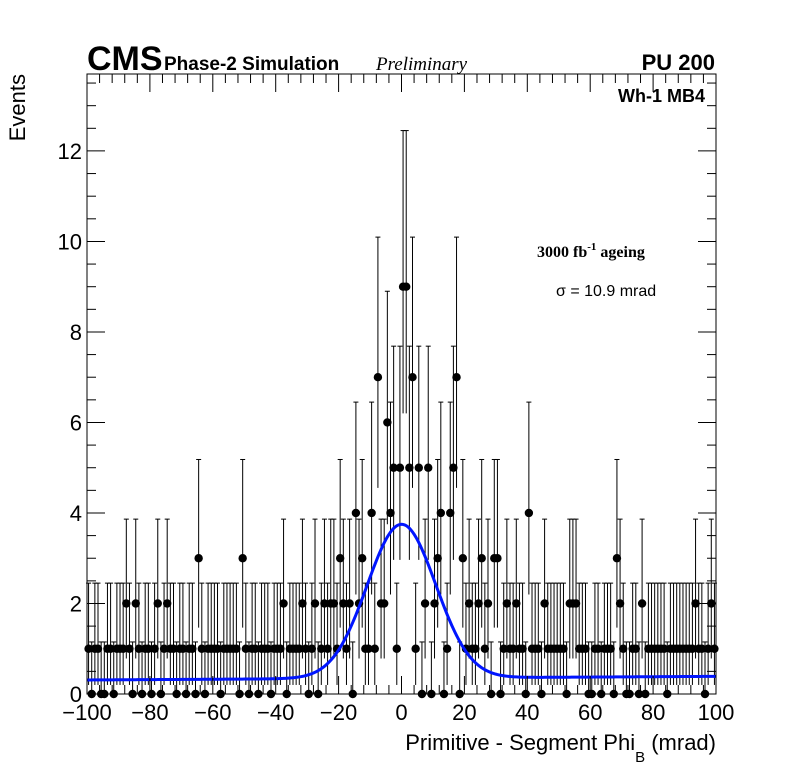 The height and width of the screenshot is (772, 796). Describe the element at coordinates (76, 422) in the screenshot. I see `y-tick-label: 6` at that location.